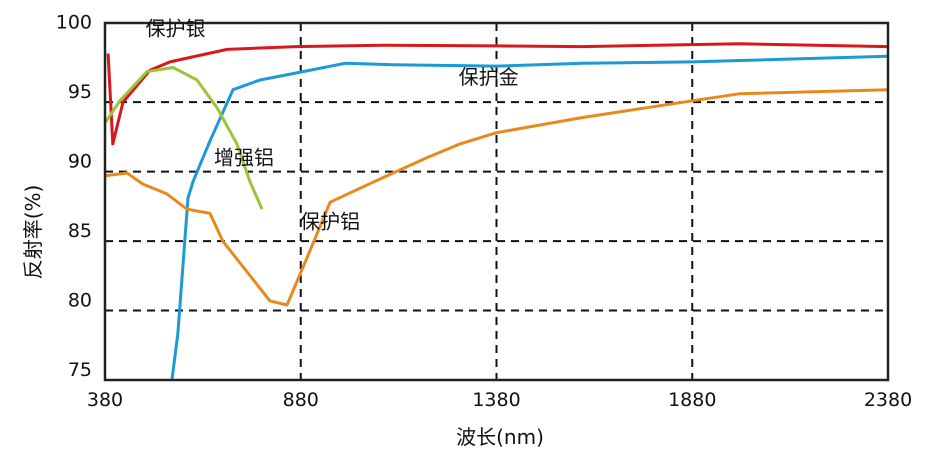 The image size is (926, 464). I want to click on y-tick-labels: 75 80 85 90 95 100, so click(74, 196).